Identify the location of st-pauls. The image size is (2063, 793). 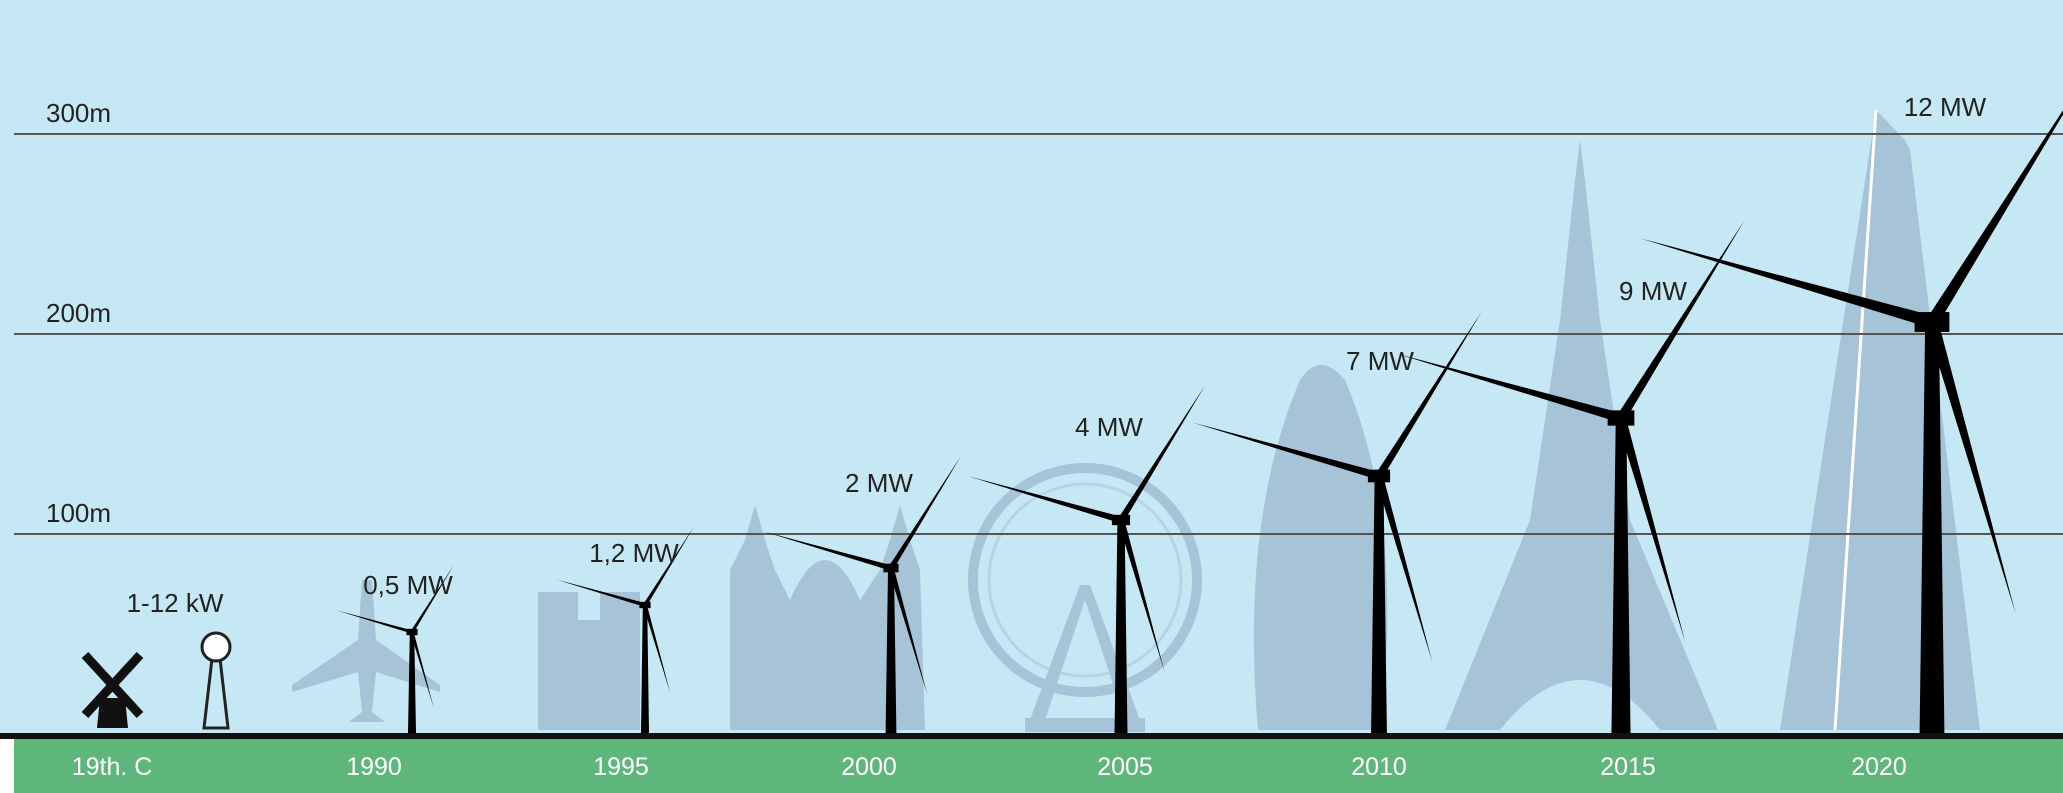
(827, 617).